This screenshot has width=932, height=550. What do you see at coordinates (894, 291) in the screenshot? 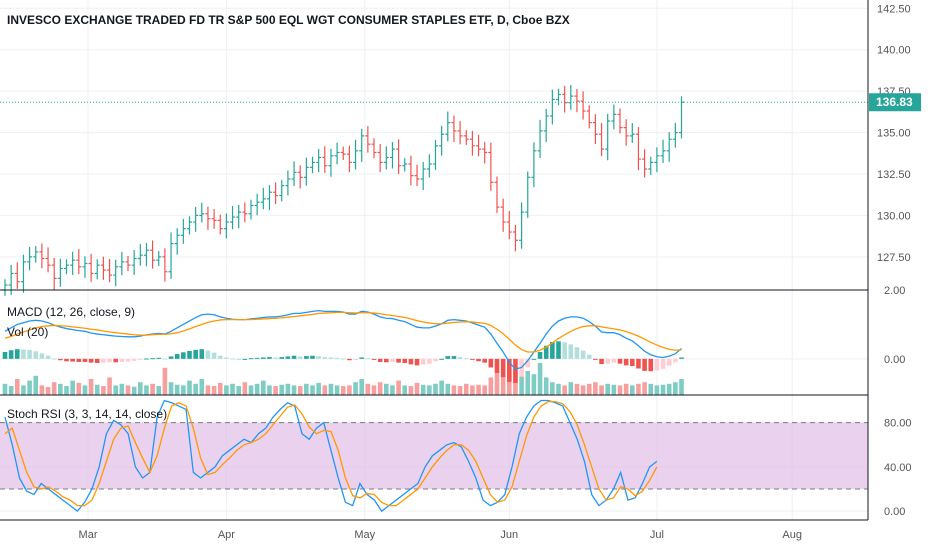
I see `y-tick-label: 2.00` at bounding box center [894, 291].